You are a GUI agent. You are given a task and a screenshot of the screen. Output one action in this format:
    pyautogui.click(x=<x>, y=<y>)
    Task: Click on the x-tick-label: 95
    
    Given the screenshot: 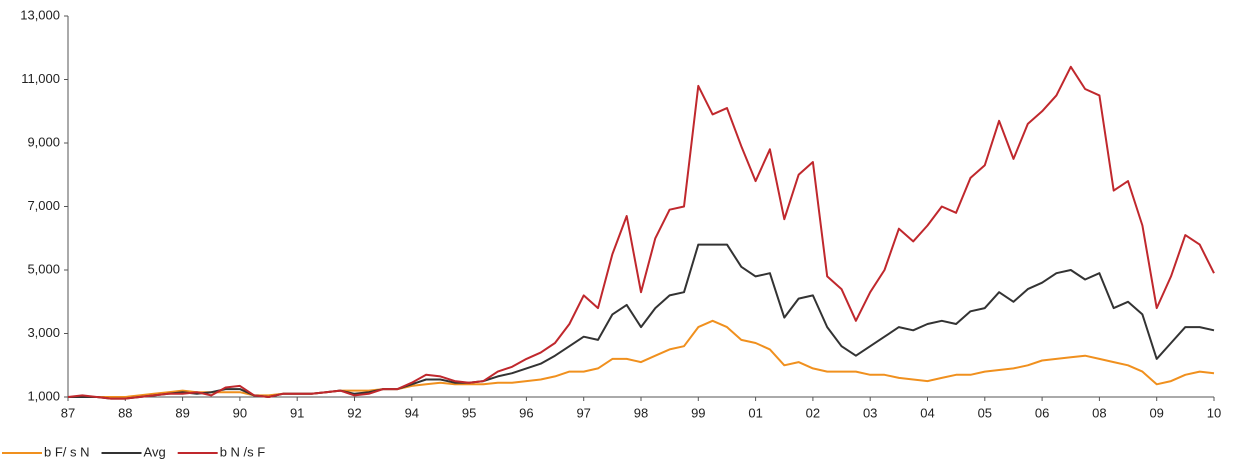 What is the action you would take?
    pyautogui.click(x=469, y=412)
    